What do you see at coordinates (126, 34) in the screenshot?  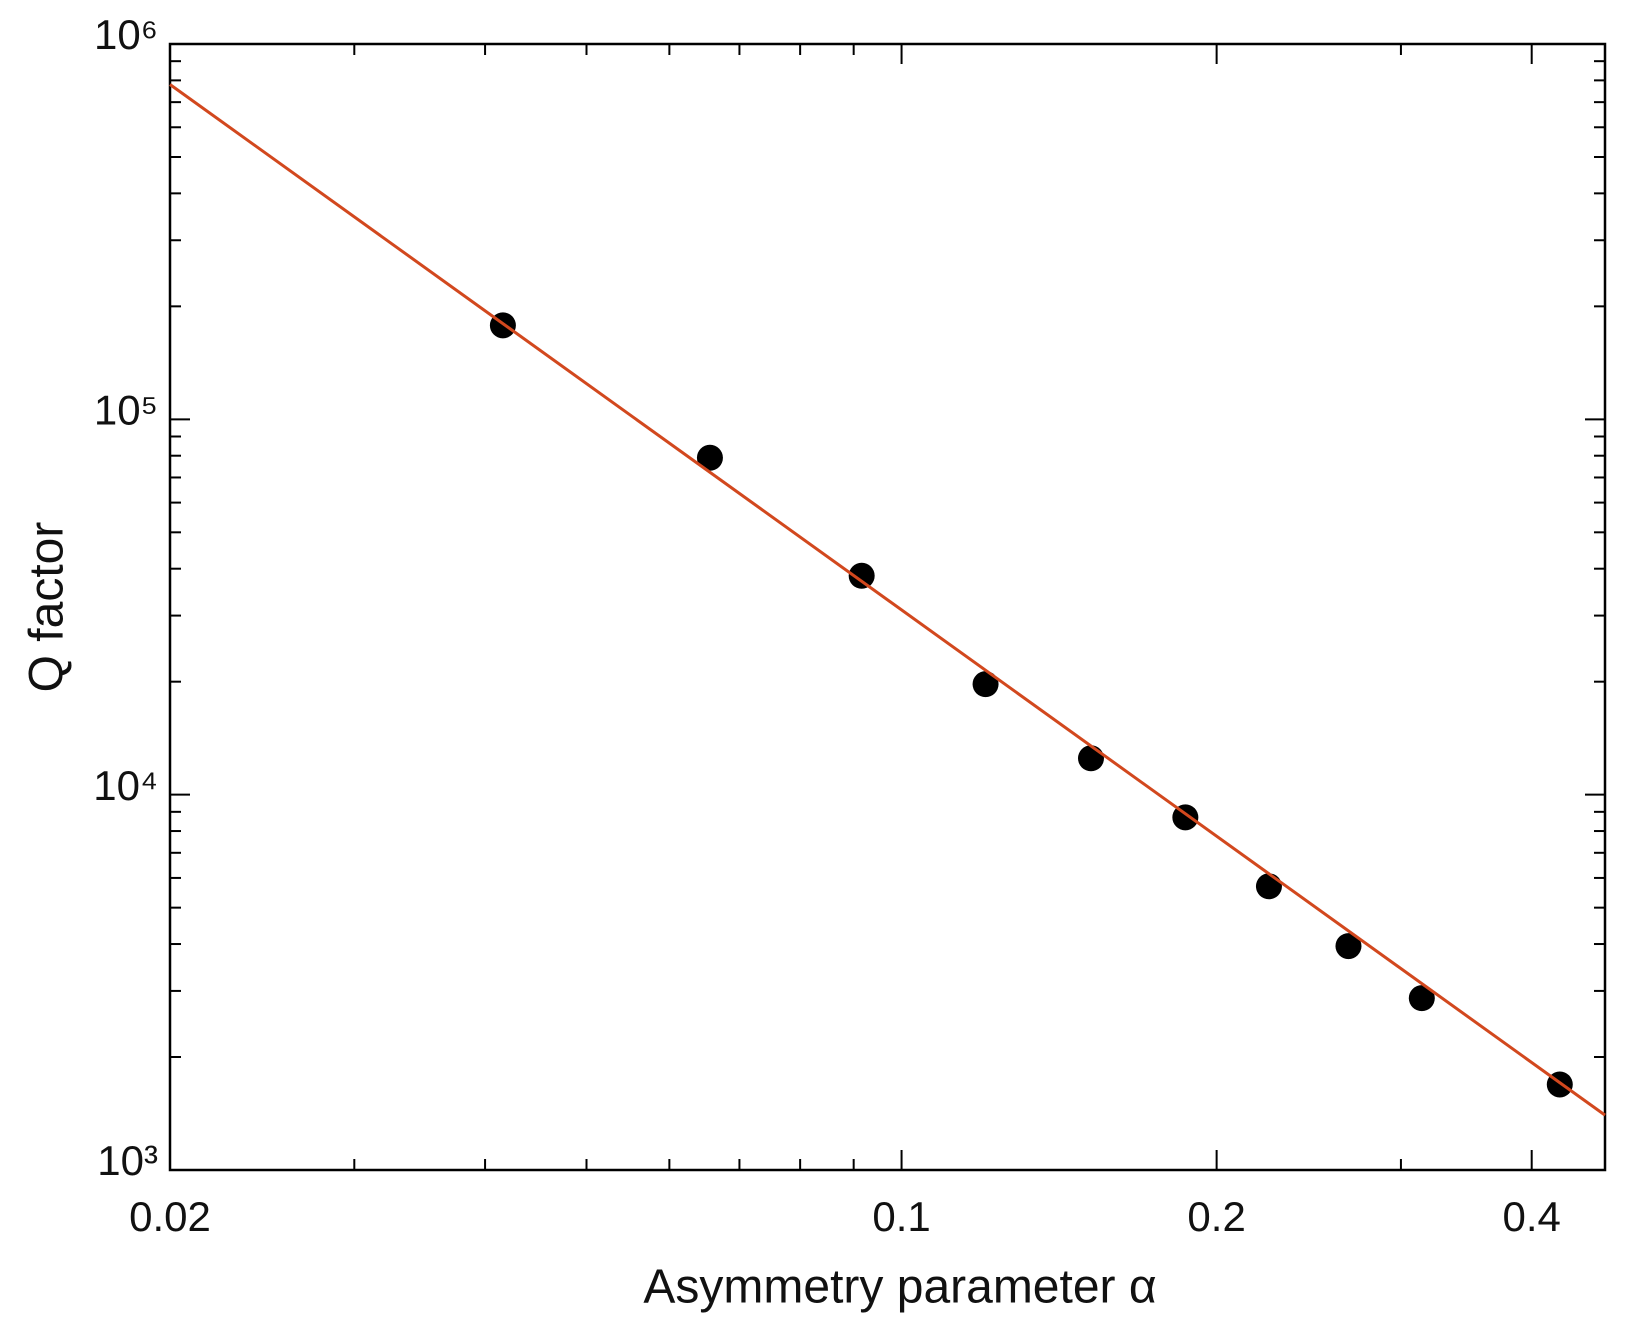 I see `y-tick-label: 10⁶` at bounding box center [126, 34].